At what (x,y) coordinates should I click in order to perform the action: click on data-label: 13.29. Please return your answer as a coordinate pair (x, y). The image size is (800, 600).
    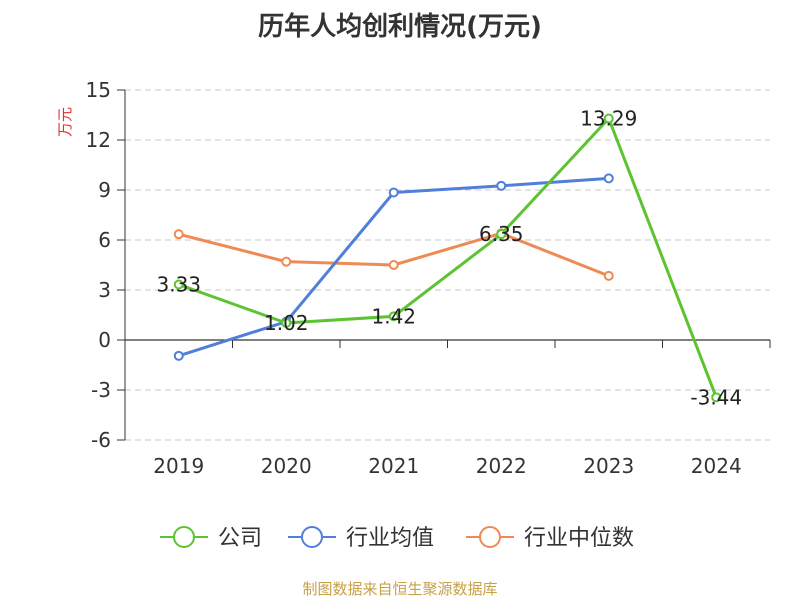
    Looking at the image, I should click on (608, 119).